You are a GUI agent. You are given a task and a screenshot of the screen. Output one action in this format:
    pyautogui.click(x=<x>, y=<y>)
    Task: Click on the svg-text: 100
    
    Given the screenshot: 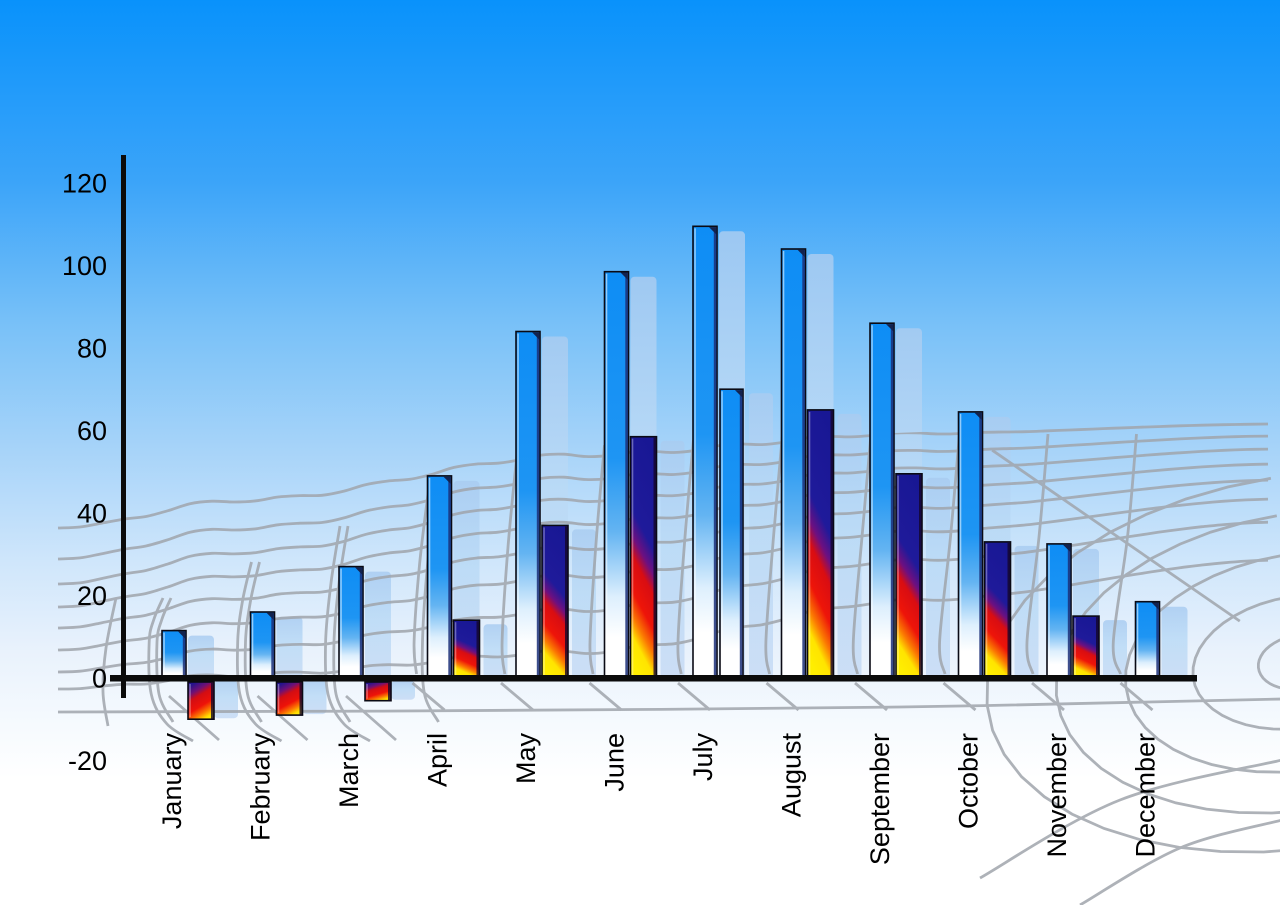 What is the action you would take?
    pyautogui.click(x=84, y=266)
    